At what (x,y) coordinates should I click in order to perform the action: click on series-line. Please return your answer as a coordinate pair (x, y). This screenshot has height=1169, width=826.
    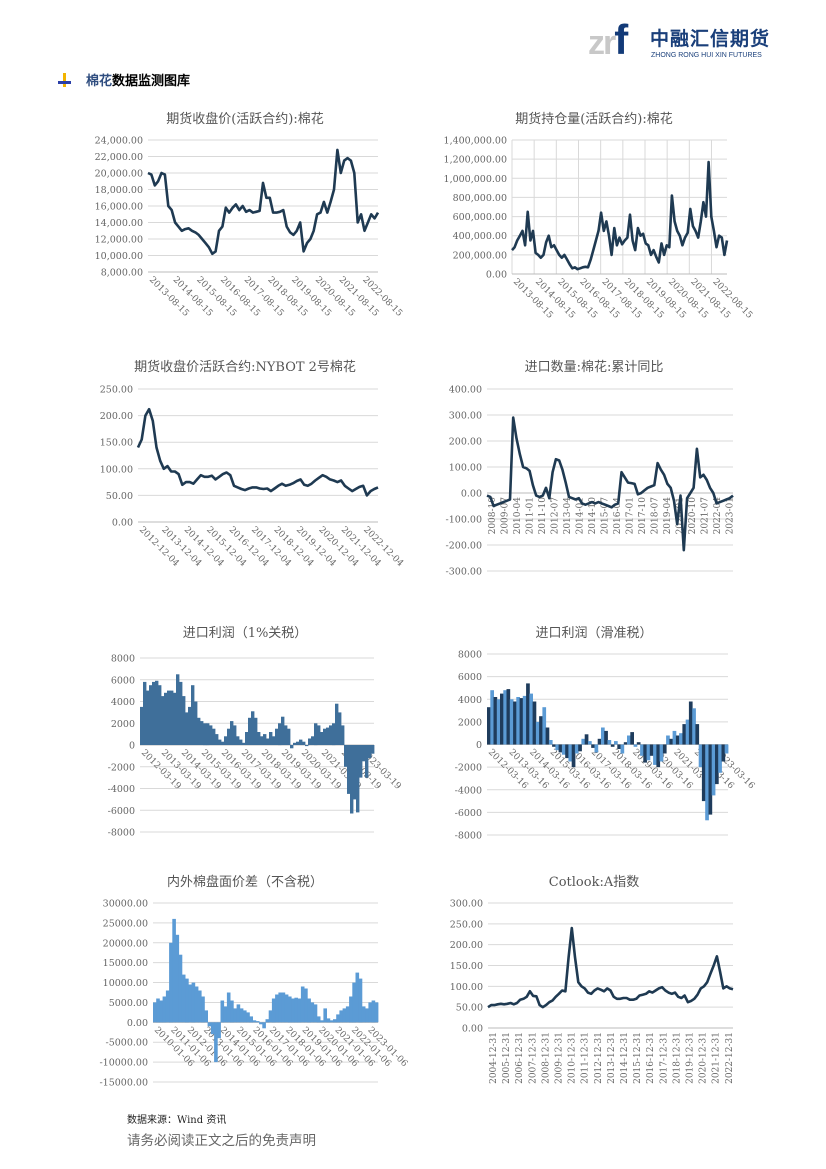
    Looking at the image, I should click on (620, 215).